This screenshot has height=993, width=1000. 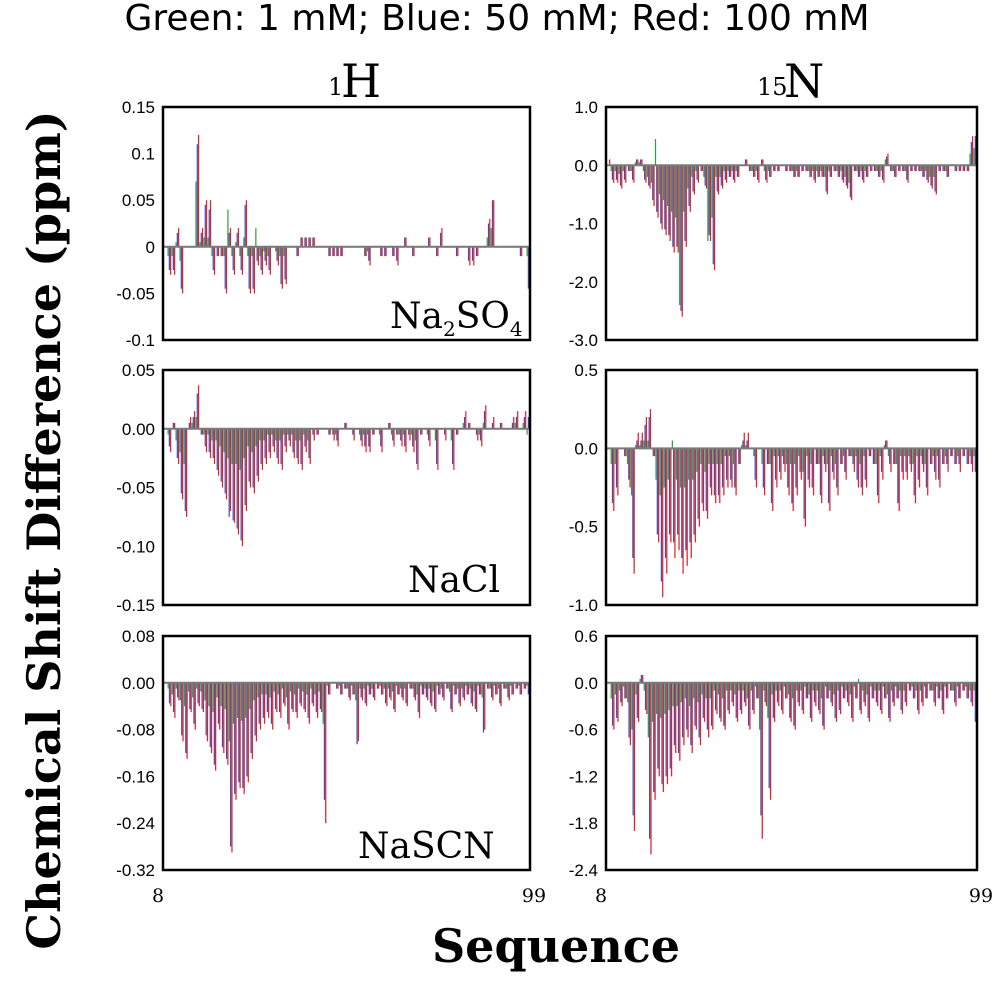 What do you see at coordinates (804, 81) in the screenshot?
I see `column-header-15n-symbol: N` at bounding box center [804, 81].